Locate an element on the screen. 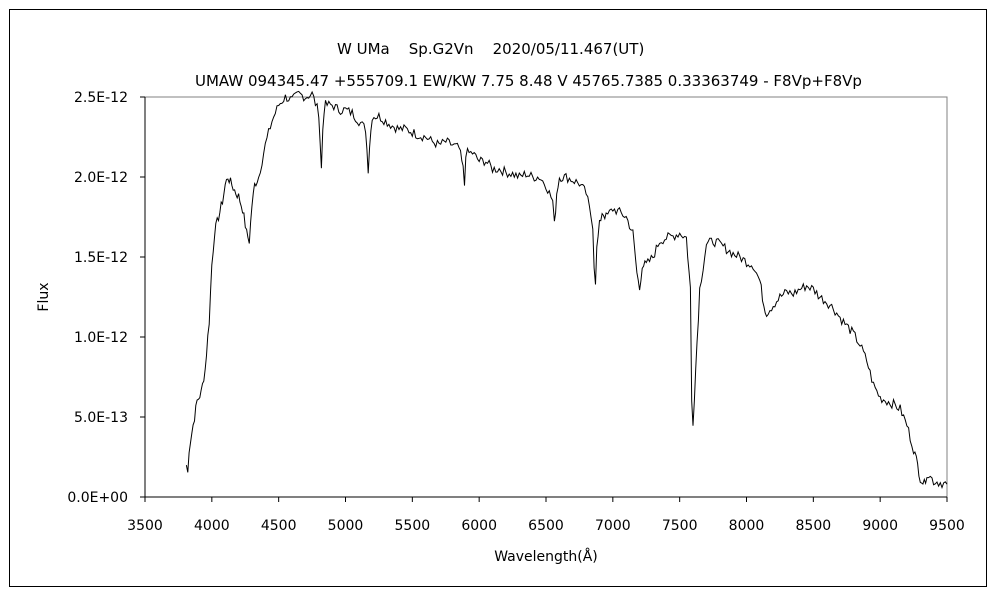  x-tick-label: 7500 is located at coordinates (680, 526).